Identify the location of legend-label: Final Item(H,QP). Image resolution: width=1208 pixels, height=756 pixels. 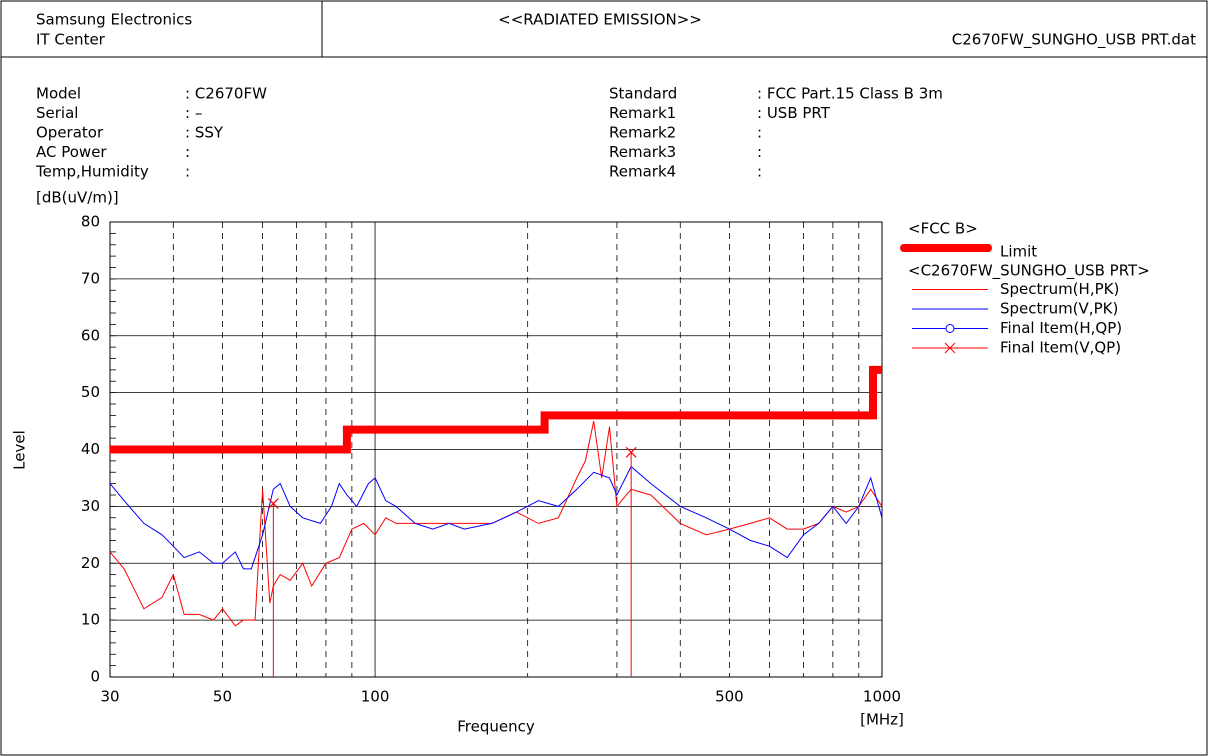
(1061, 328).